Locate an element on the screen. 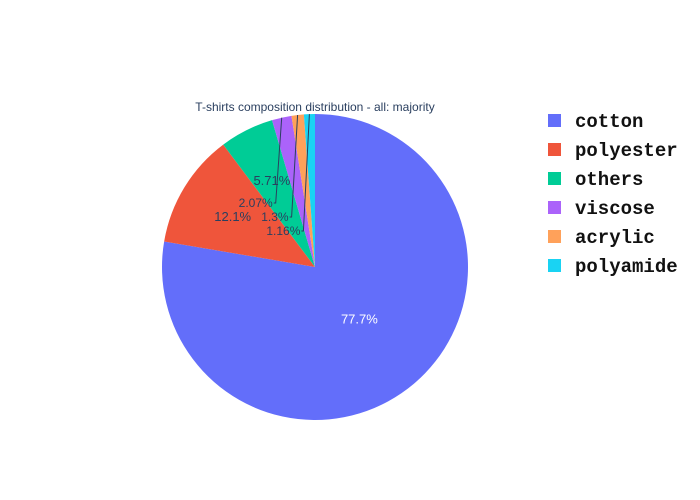 The height and width of the screenshot is (500, 700). legend-label-acrylic: acrylic is located at coordinates (615, 238).